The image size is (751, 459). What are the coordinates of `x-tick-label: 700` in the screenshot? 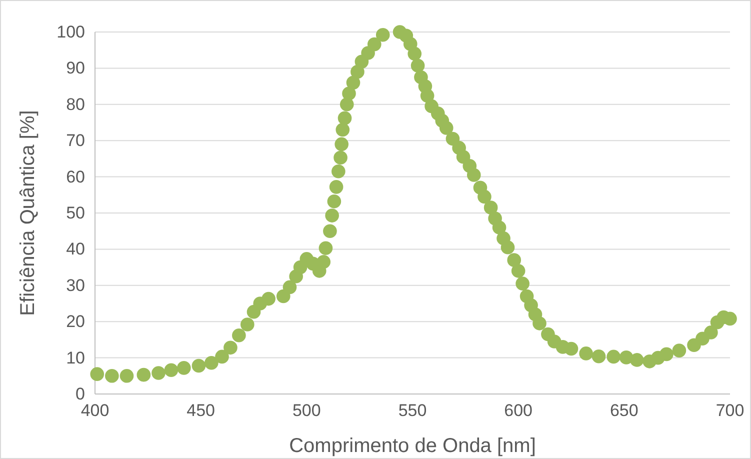 It's located at (730, 410).